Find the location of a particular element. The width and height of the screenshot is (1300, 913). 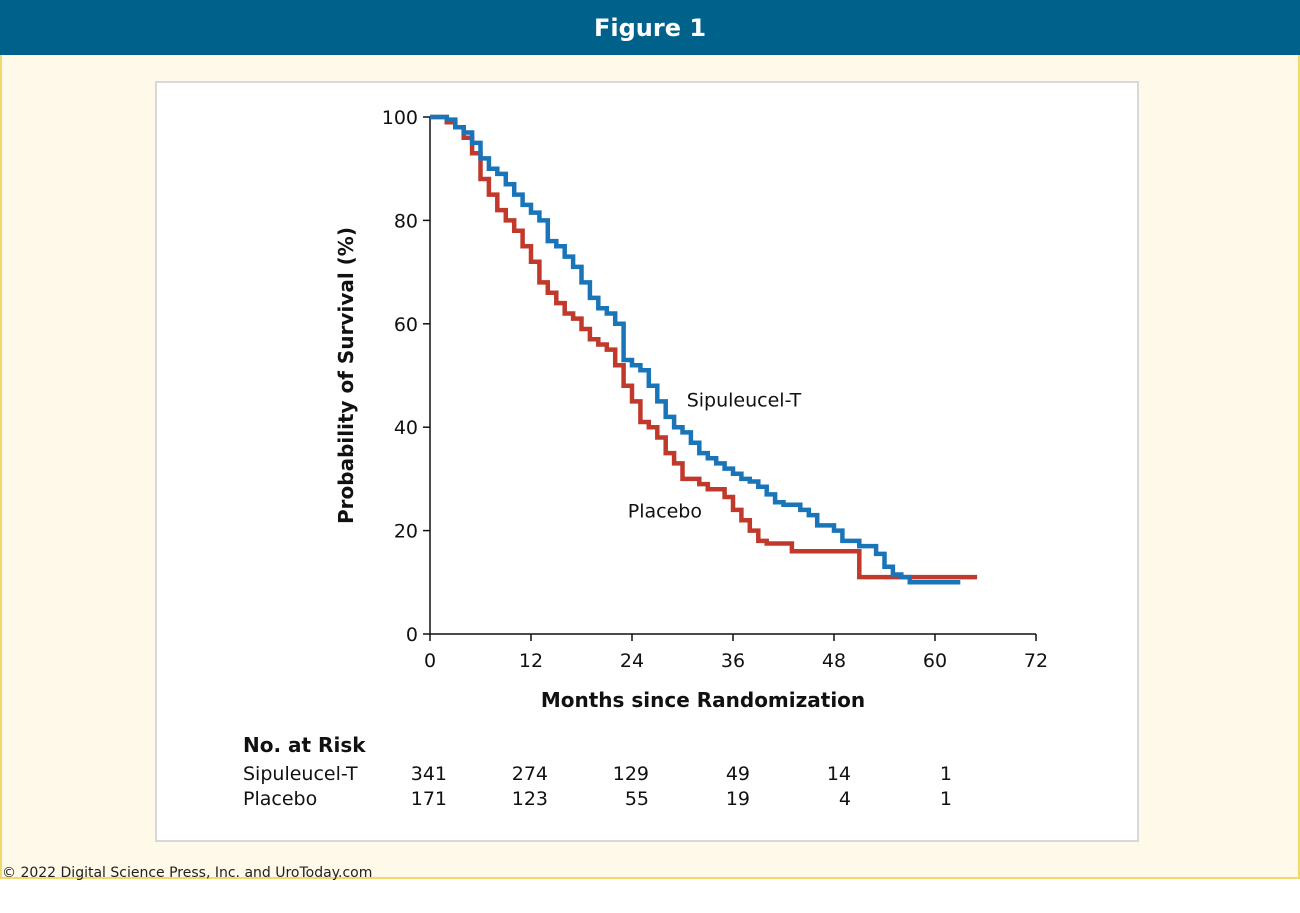

risk-count: 4 is located at coordinates (845, 799).